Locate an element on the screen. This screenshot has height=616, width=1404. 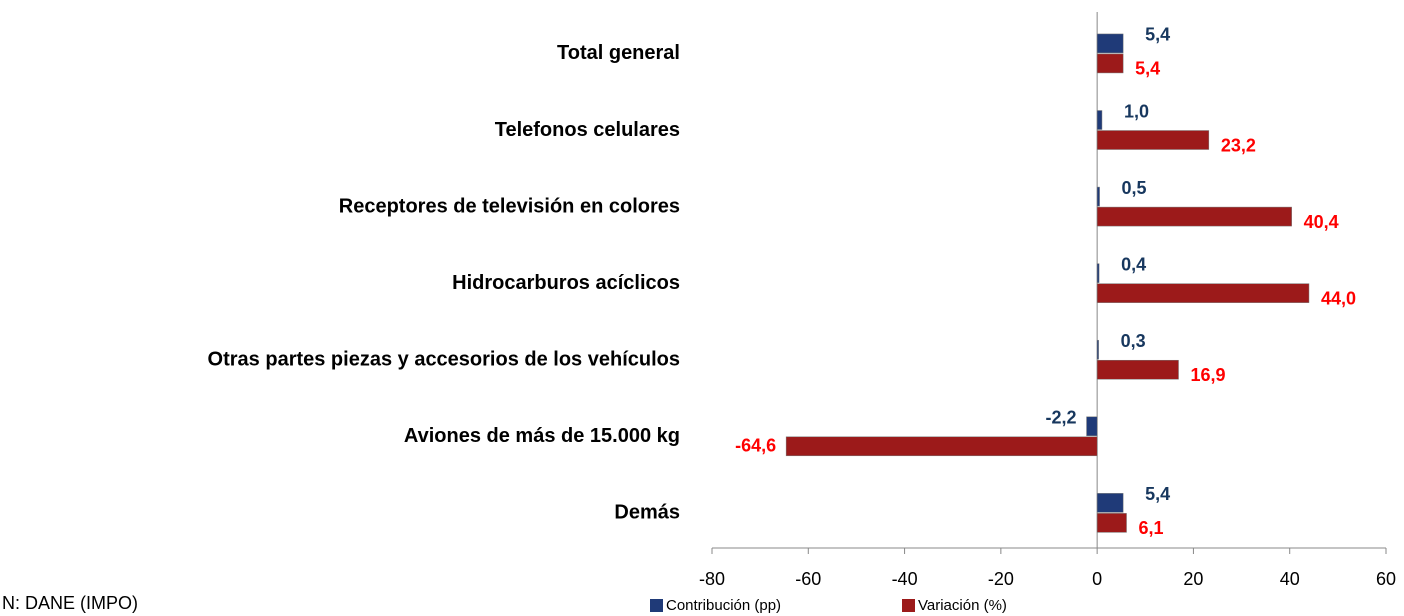
category-label: Aviones de más de 15.000 kg is located at coordinates (542, 436).